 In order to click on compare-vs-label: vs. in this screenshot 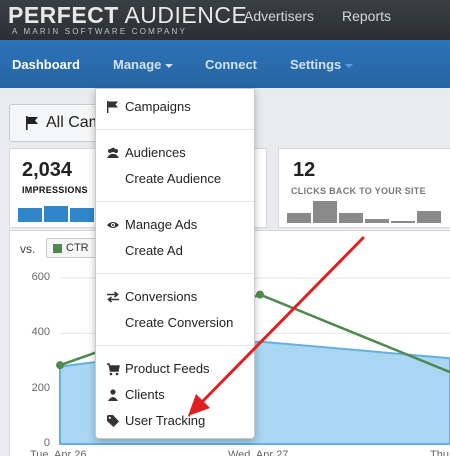, I will do `click(28, 249)`.